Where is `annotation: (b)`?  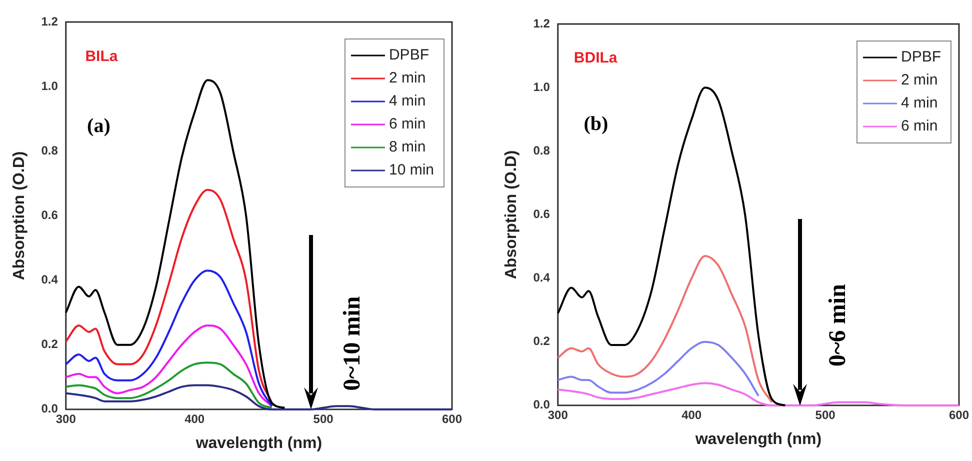 annotation: (b) is located at coordinates (596, 124).